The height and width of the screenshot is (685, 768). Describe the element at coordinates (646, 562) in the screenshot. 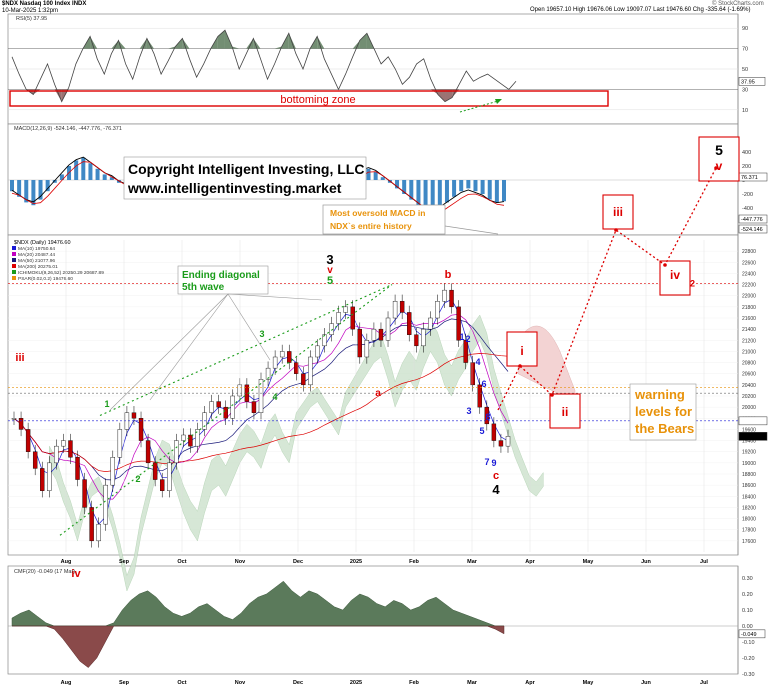

I see `month-label: Jun` at that location.